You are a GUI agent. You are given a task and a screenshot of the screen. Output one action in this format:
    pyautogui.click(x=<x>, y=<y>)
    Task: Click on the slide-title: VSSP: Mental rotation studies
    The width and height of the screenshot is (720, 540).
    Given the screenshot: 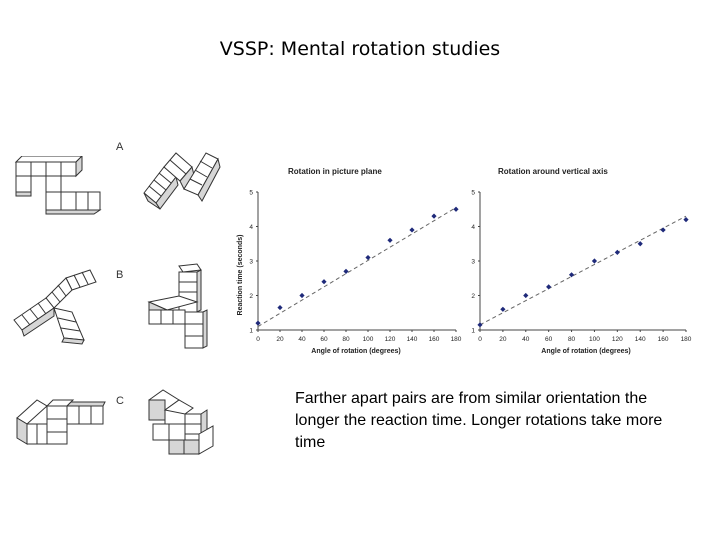 What is the action you would take?
    pyautogui.click(x=360, y=49)
    